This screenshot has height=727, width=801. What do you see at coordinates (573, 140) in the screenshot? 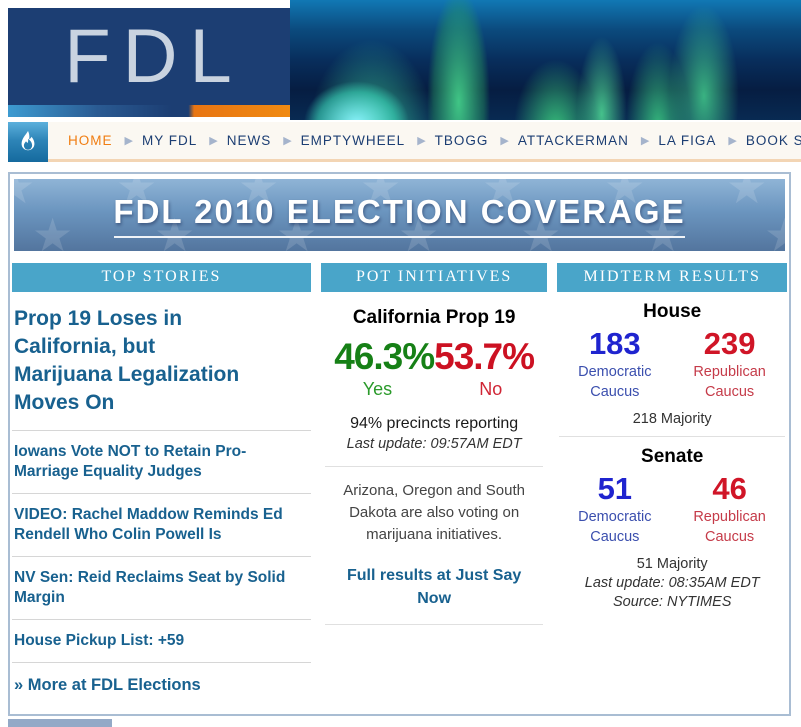
I see `nav-link: ATTACKERMAN` at bounding box center [573, 140].